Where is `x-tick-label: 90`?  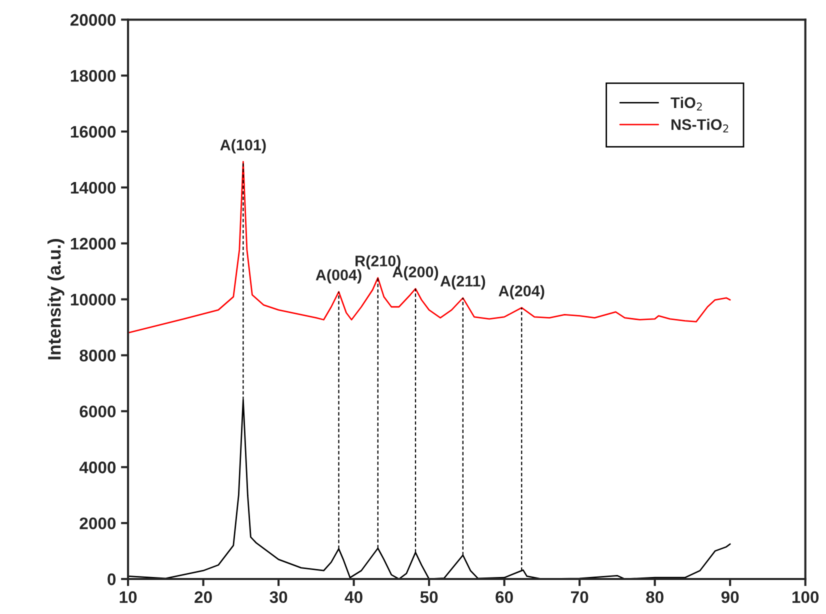
x-tick-label: 90 is located at coordinates (730, 597).